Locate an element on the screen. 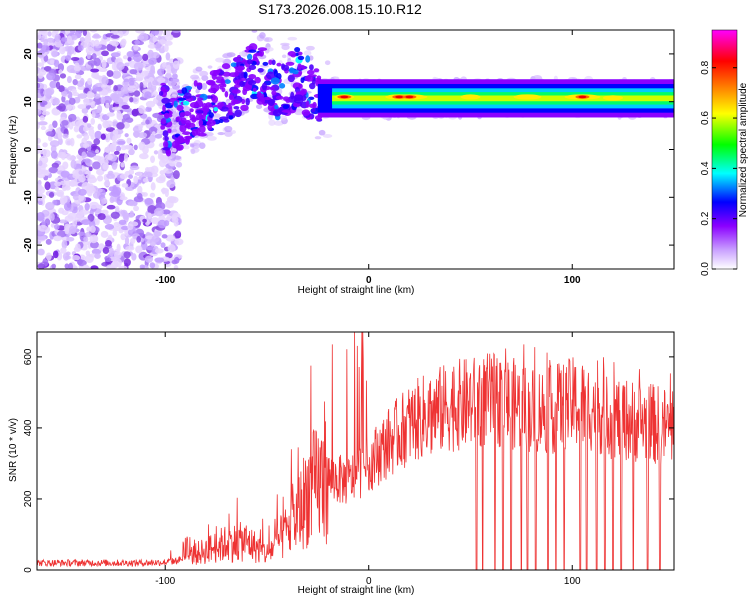 The width and height of the screenshot is (750, 600). spectrogram-x-label: Height of straight line (km) is located at coordinates (356, 290).